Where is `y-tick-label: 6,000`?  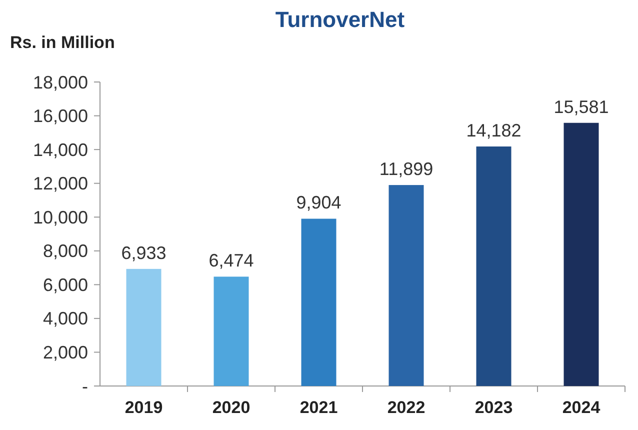 y-tick-label: 6,000 is located at coordinates (65, 284).